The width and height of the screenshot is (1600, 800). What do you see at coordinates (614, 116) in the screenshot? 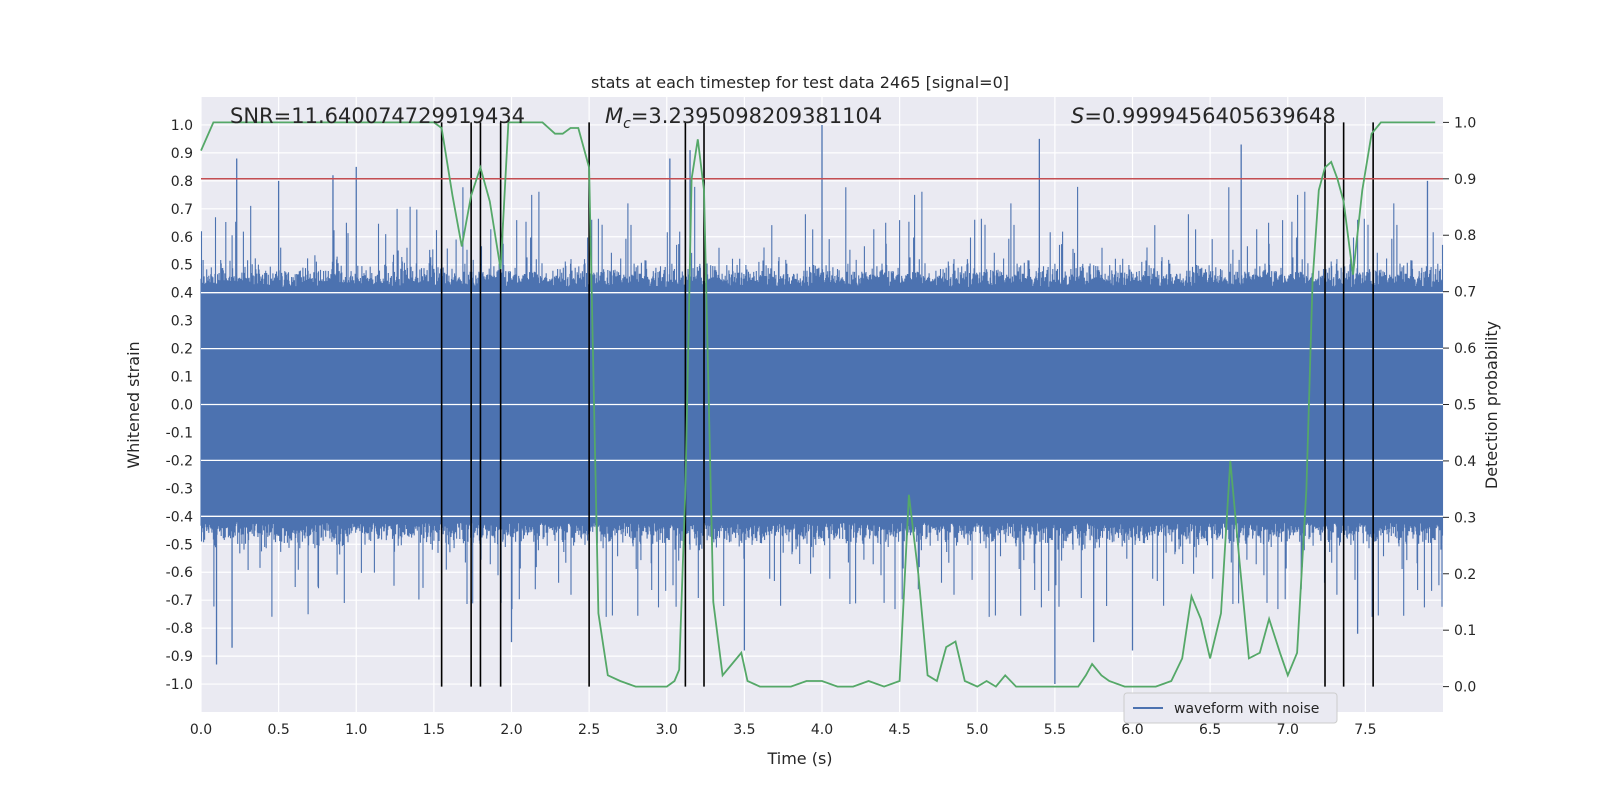
I see `mc-symbol: M` at bounding box center [614, 116].